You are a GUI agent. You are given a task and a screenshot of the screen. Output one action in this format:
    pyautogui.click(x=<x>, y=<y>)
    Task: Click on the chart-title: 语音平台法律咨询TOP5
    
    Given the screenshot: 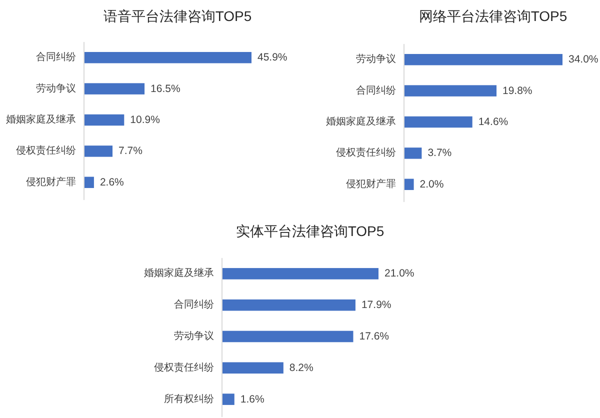 What is the action you would take?
    pyautogui.click(x=177, y=16)
    